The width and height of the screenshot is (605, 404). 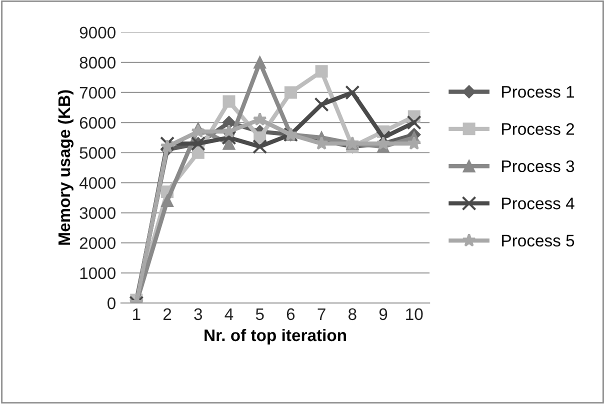 What do you see at coordinates (538, 240) in the screenshot?
I see `legend-label: Process 5` at bounding box center [538, 240].